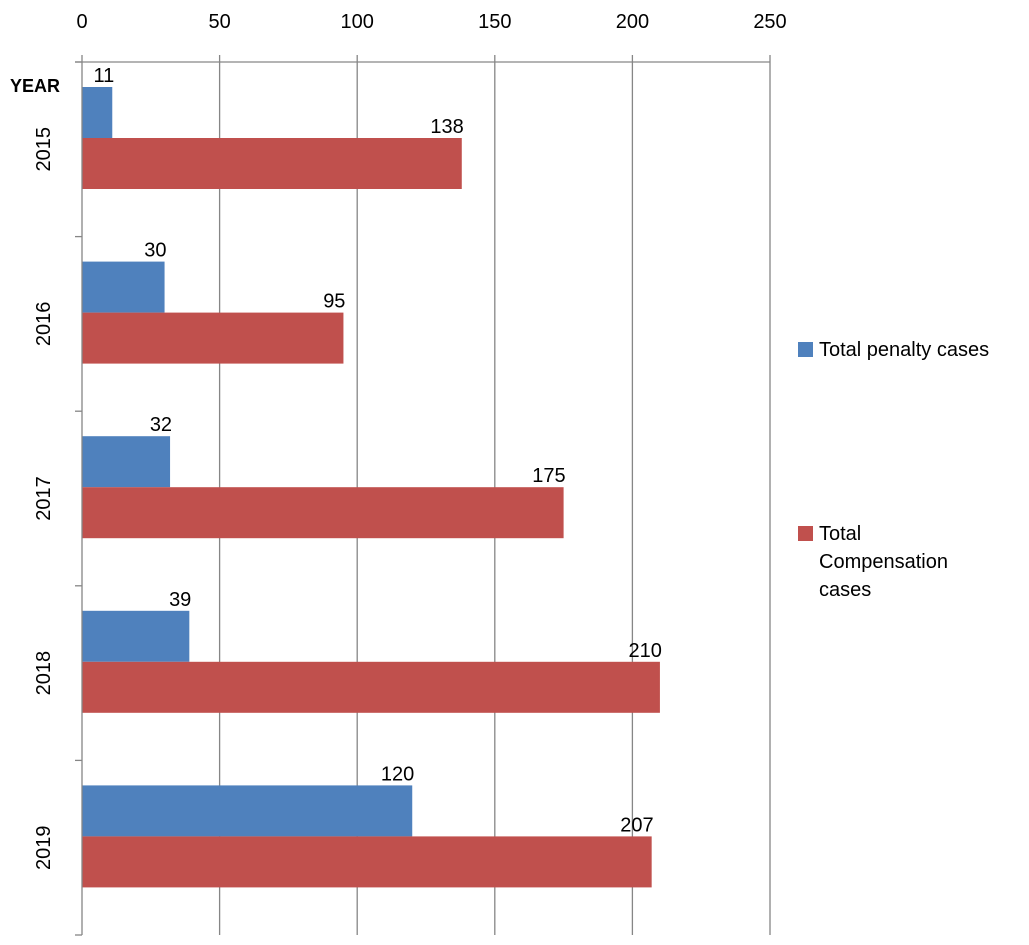 This screenshot has height=945, width=1029. I want to click on data-label: 138, so click(446, 127).